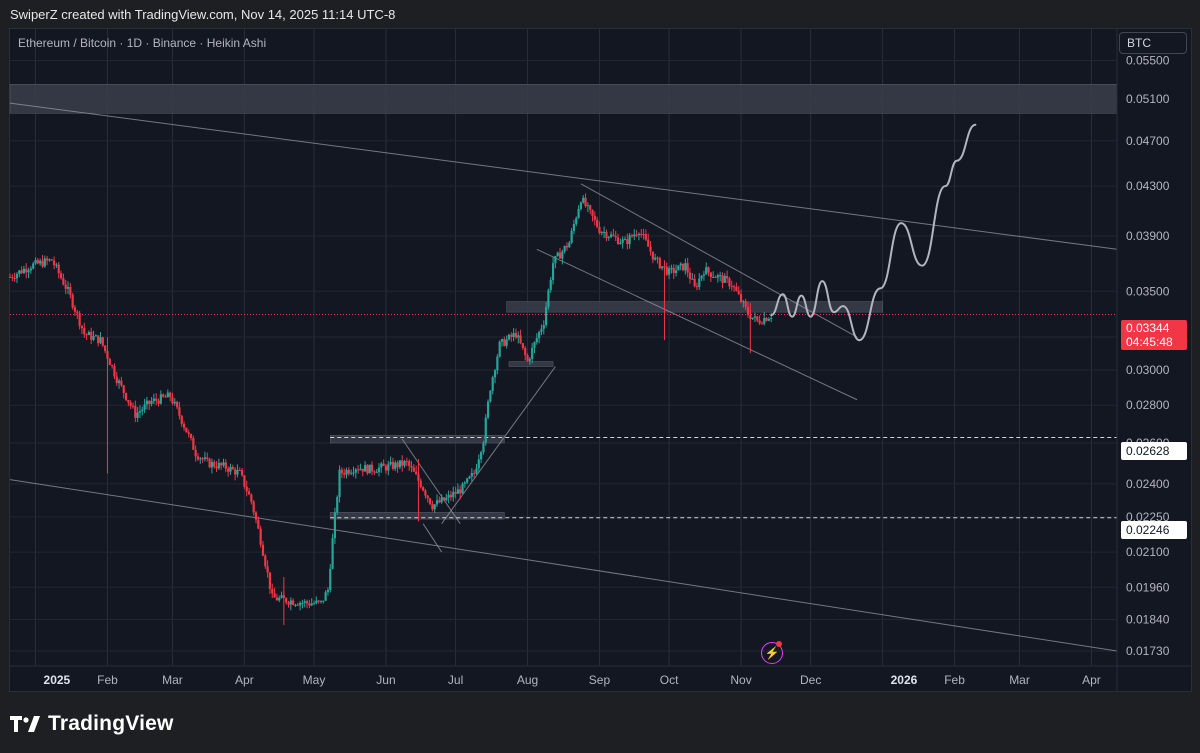 This screenshot has height=753, width=1200. I want to click on lightning-bolt-icon: ⚡, so click(772, 653).